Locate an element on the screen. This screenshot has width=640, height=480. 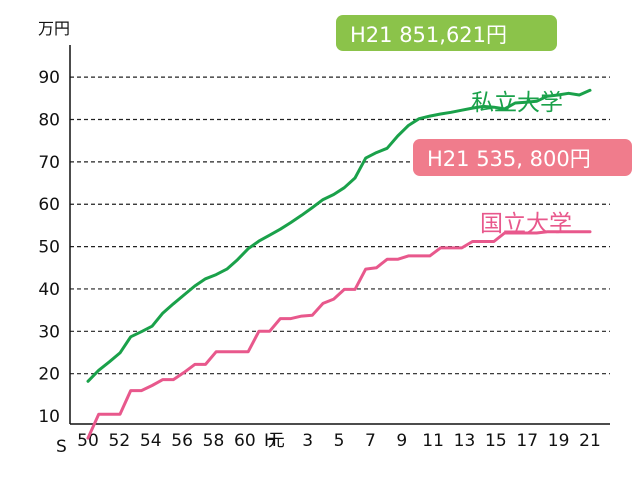
y-tick-40: 40 is located at coordinates (49, 290).